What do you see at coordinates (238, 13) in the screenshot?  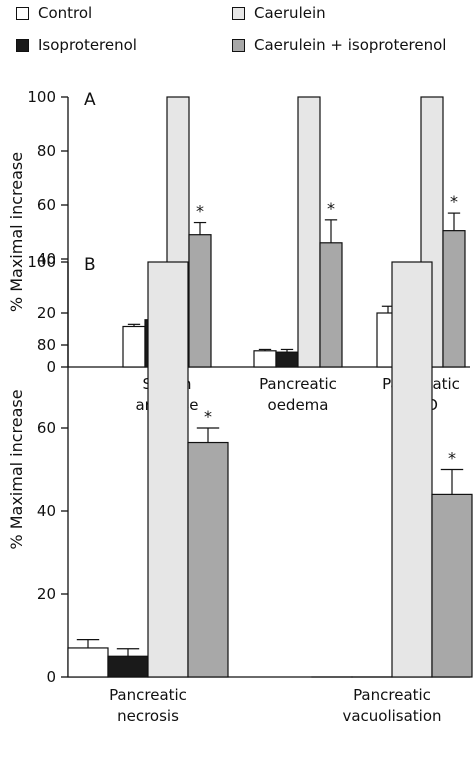 I see `legend-swatch-caerulein` at bounding box center [238, 13].